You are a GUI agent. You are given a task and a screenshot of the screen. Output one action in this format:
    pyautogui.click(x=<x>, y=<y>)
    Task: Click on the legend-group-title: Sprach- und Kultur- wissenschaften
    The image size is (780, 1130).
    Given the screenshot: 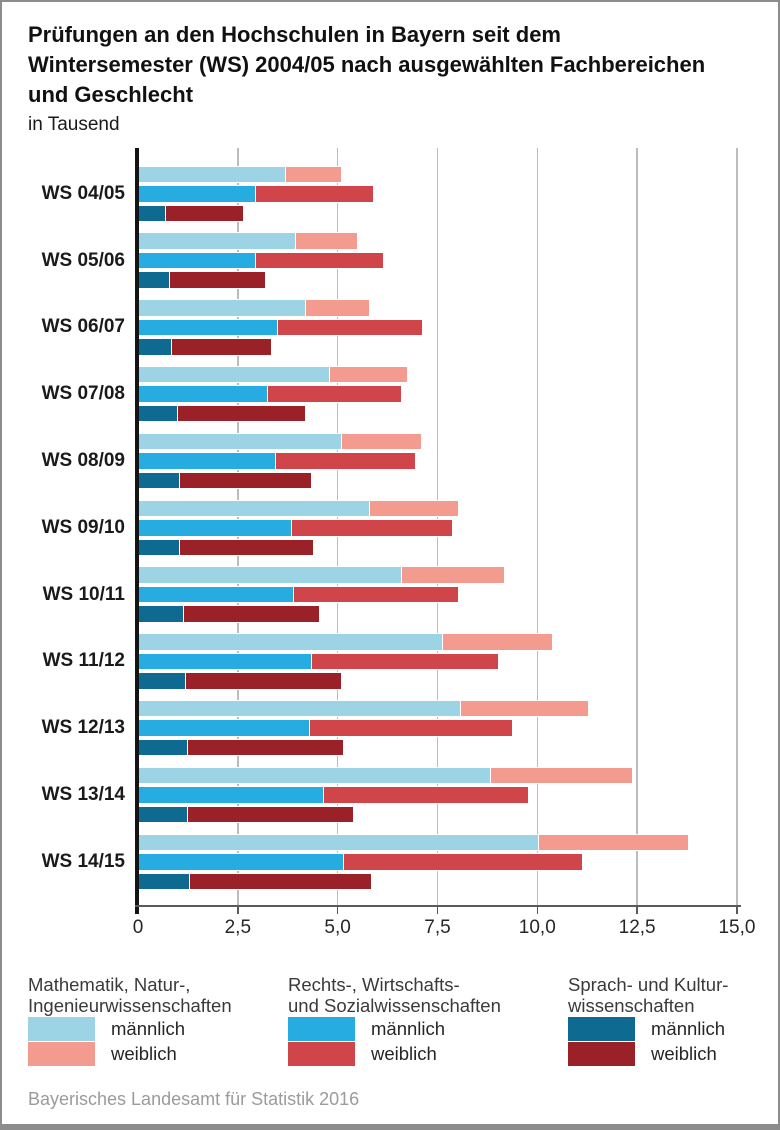 What is the action you would take?
    pyautogui.click(x=648, y=995)
    